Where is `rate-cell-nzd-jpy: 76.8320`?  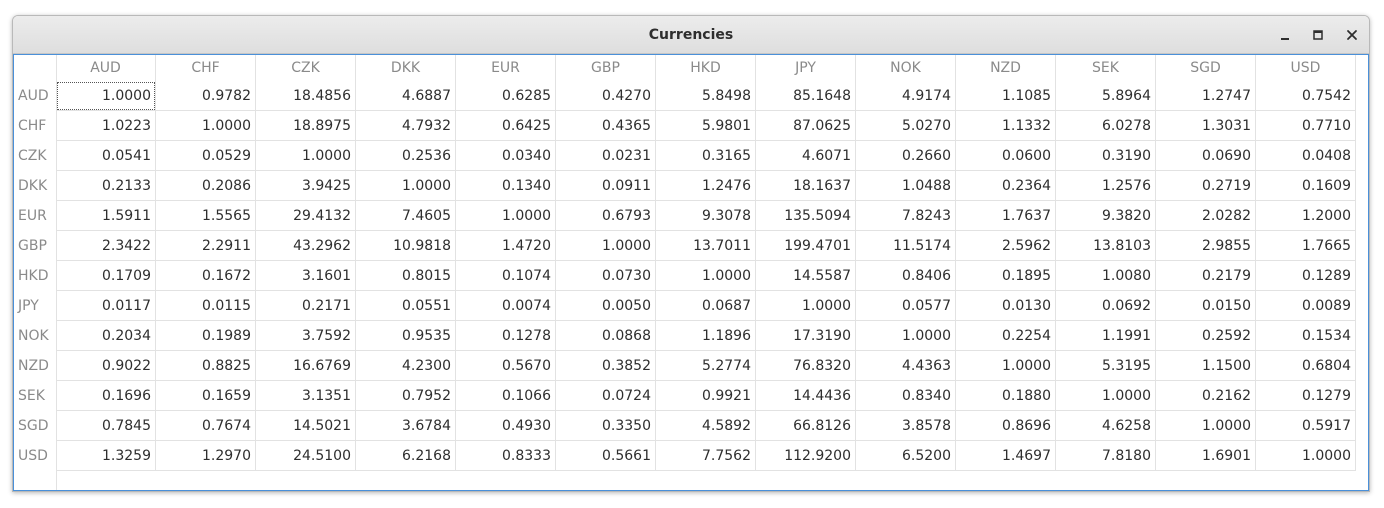
rate-cell-nzd-jpy: 76.8320 is located at coordinates (806, 366).